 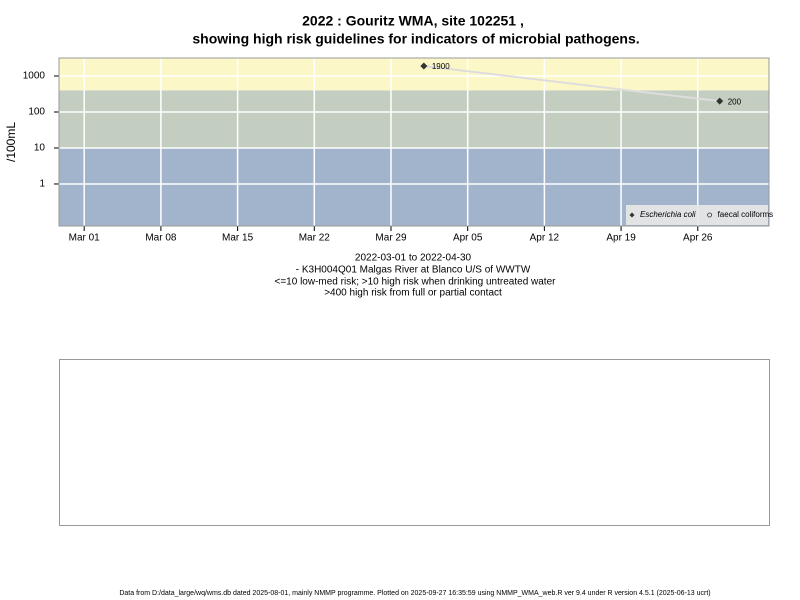 I want to click on x-tick-label: Mar 01, so click(x=85, y=238).